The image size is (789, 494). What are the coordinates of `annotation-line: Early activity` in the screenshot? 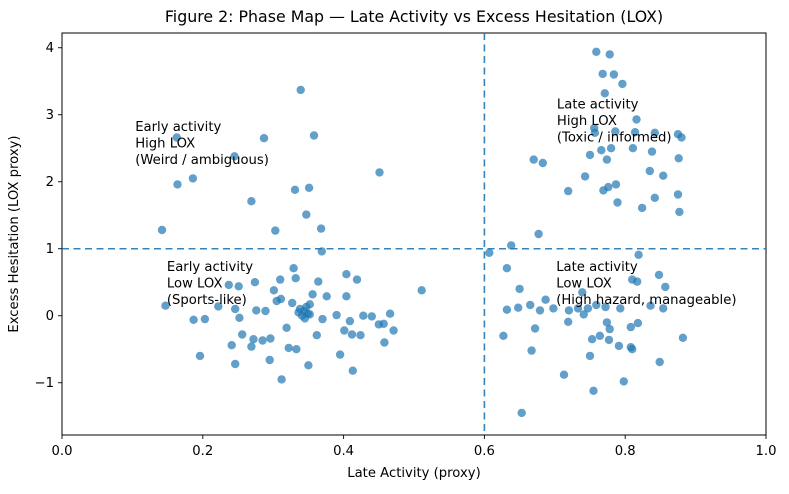 It's located at (178, 127).